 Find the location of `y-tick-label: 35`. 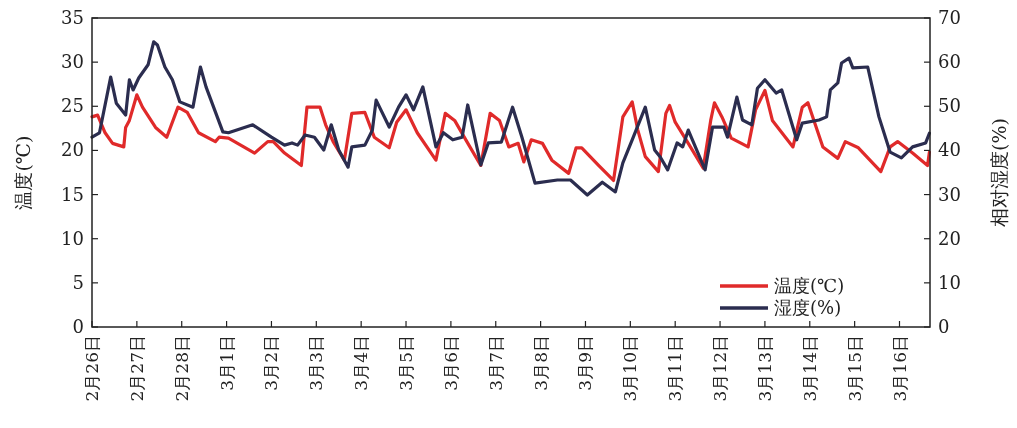

y-tick-label: 35 is located at coordinates (72, 17).